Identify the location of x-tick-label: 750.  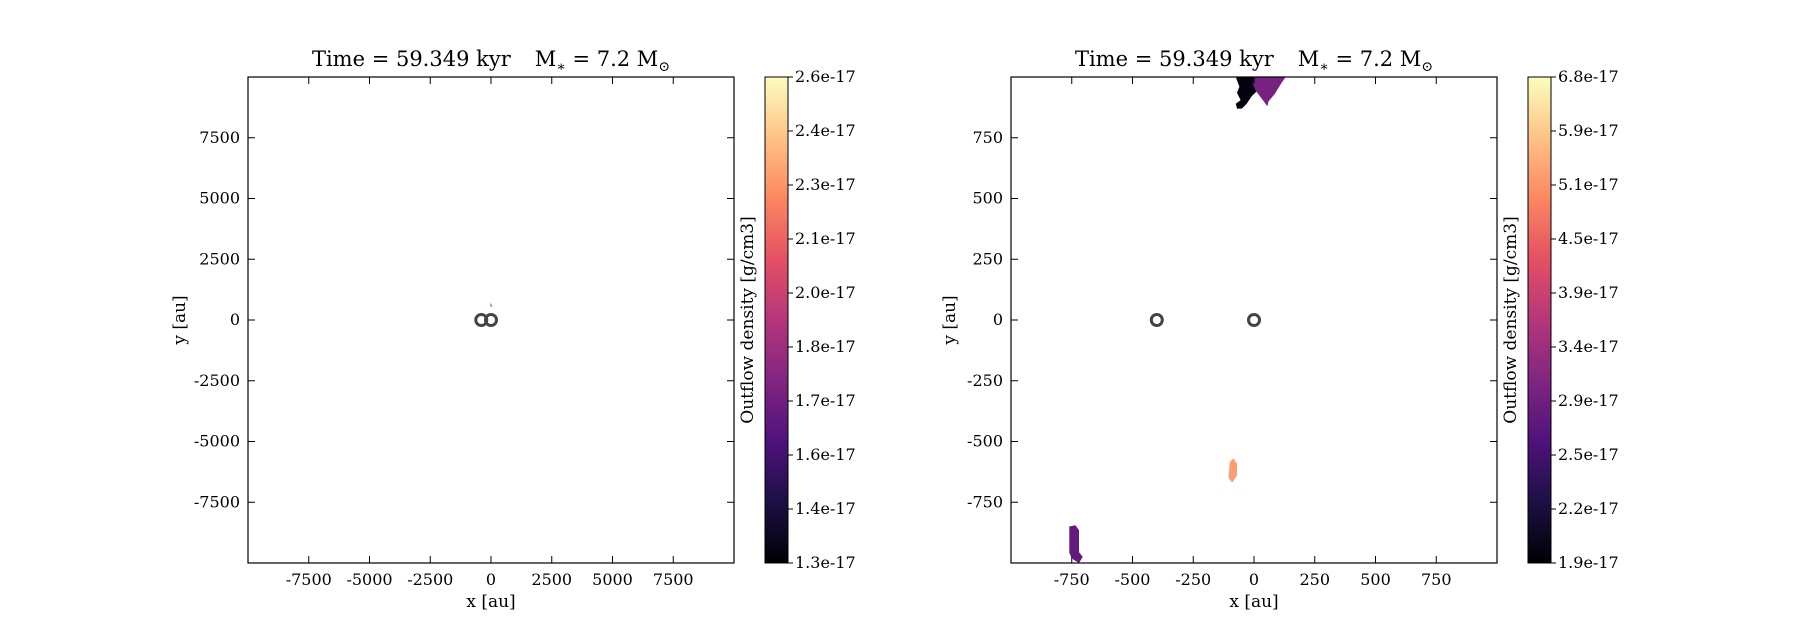
(1436, 579).